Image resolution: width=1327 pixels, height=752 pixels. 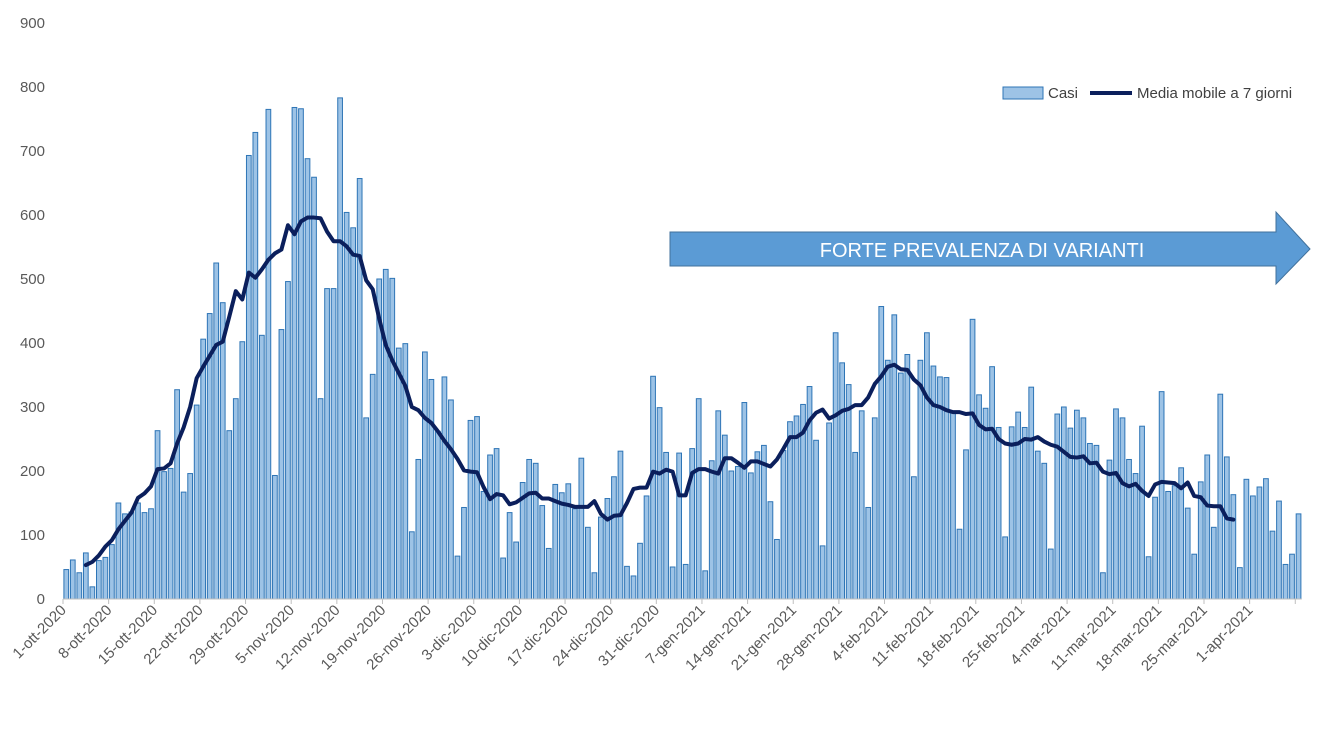 I want to click on banner-text: FORTE PREVALENZA DI VARIANTI, so click(x=982, y=251).